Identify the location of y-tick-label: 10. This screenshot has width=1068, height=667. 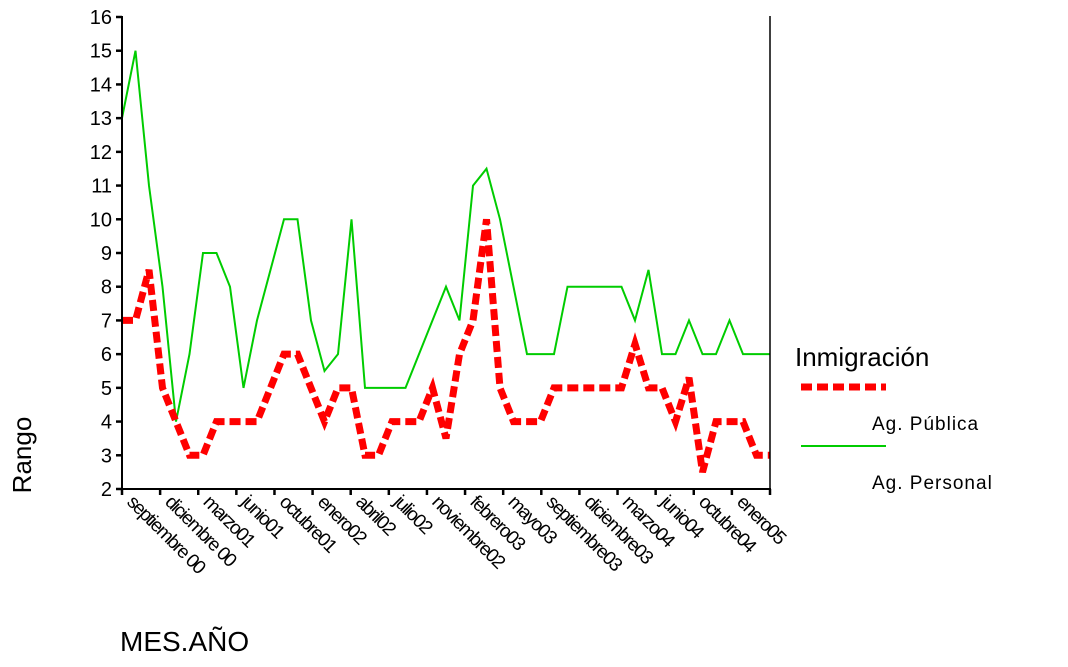
(101, 220).